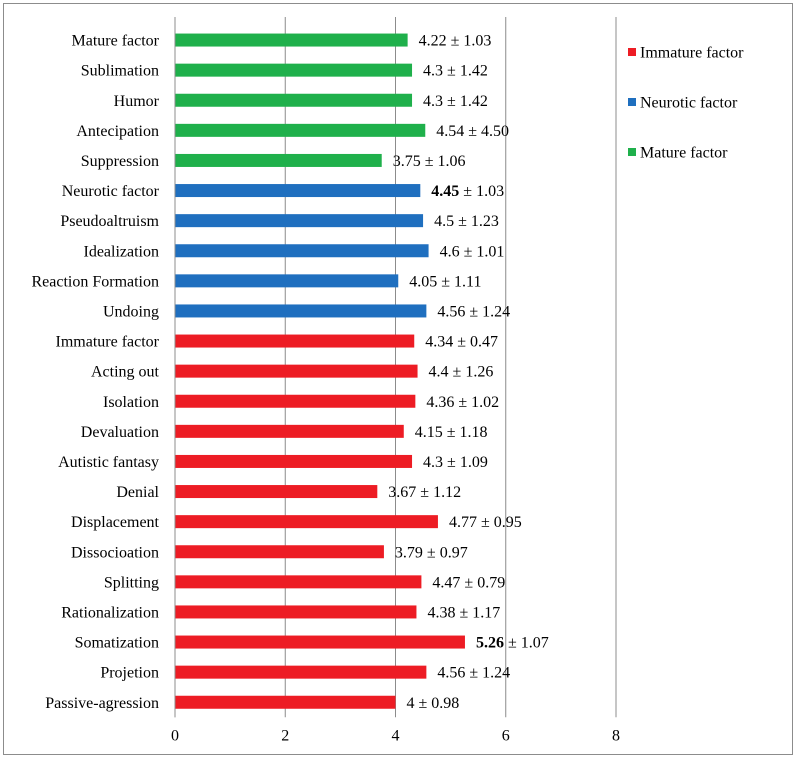  Describe the element at coordinates (137, 101) in the screenshot. I see `category-label-humor: Humor` at that location.